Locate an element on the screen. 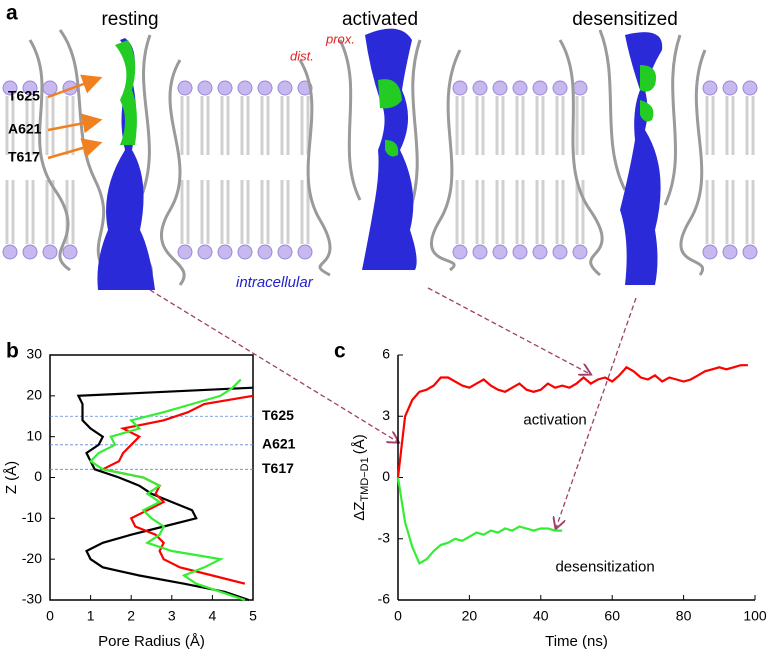 This screenshot has width=770, height=662. pore-resting is located at coordinates (126, 164).